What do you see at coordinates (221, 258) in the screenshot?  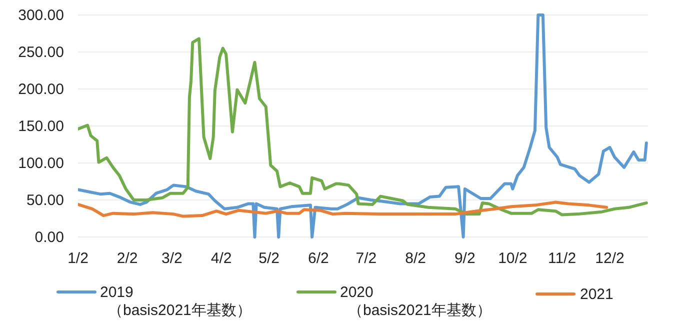 I see `x-tick-label: 4/2` at bounding box center [221, 258].